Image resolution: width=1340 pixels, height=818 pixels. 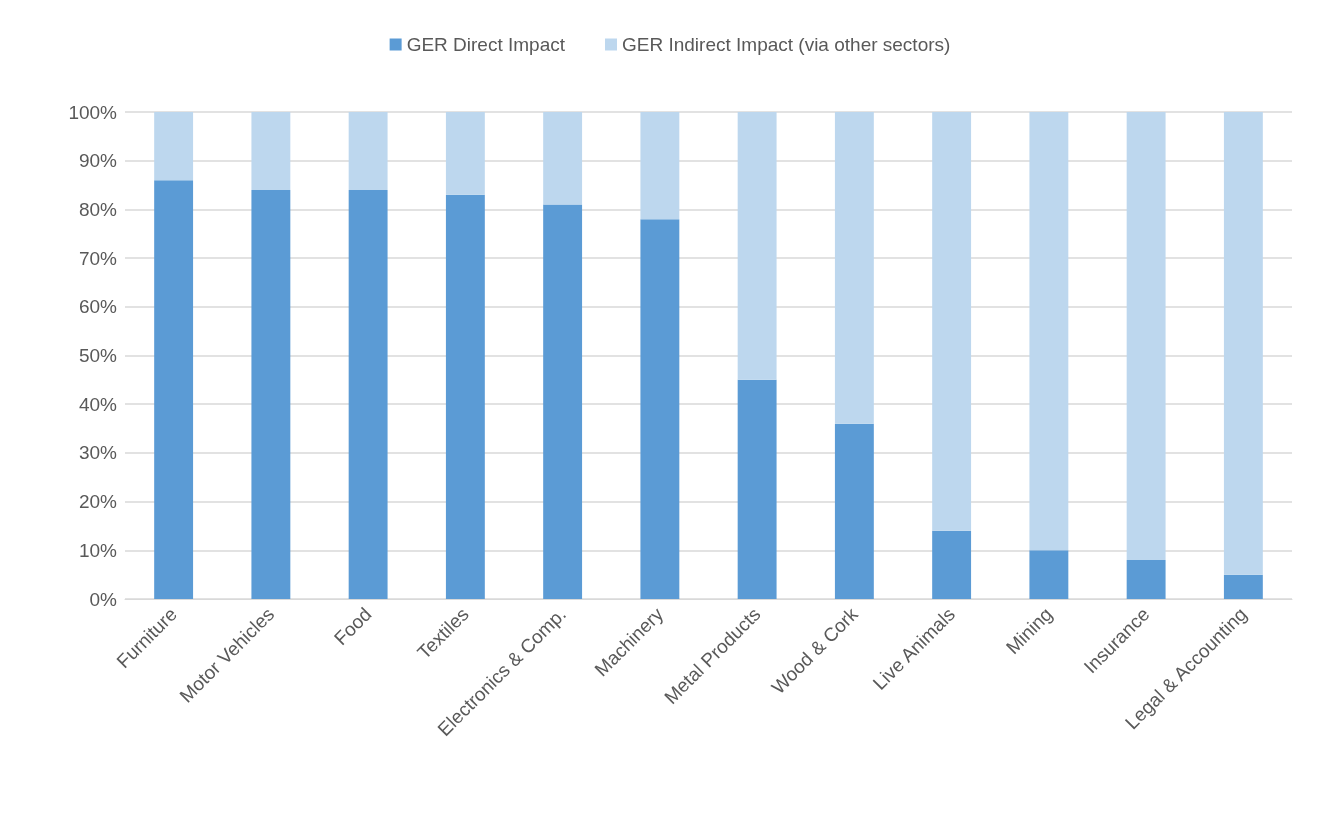 What do you see at coordinates (98, 161) in the screenshot?
I see `y-tick-label: 90%` at bounding box center [98, 161].